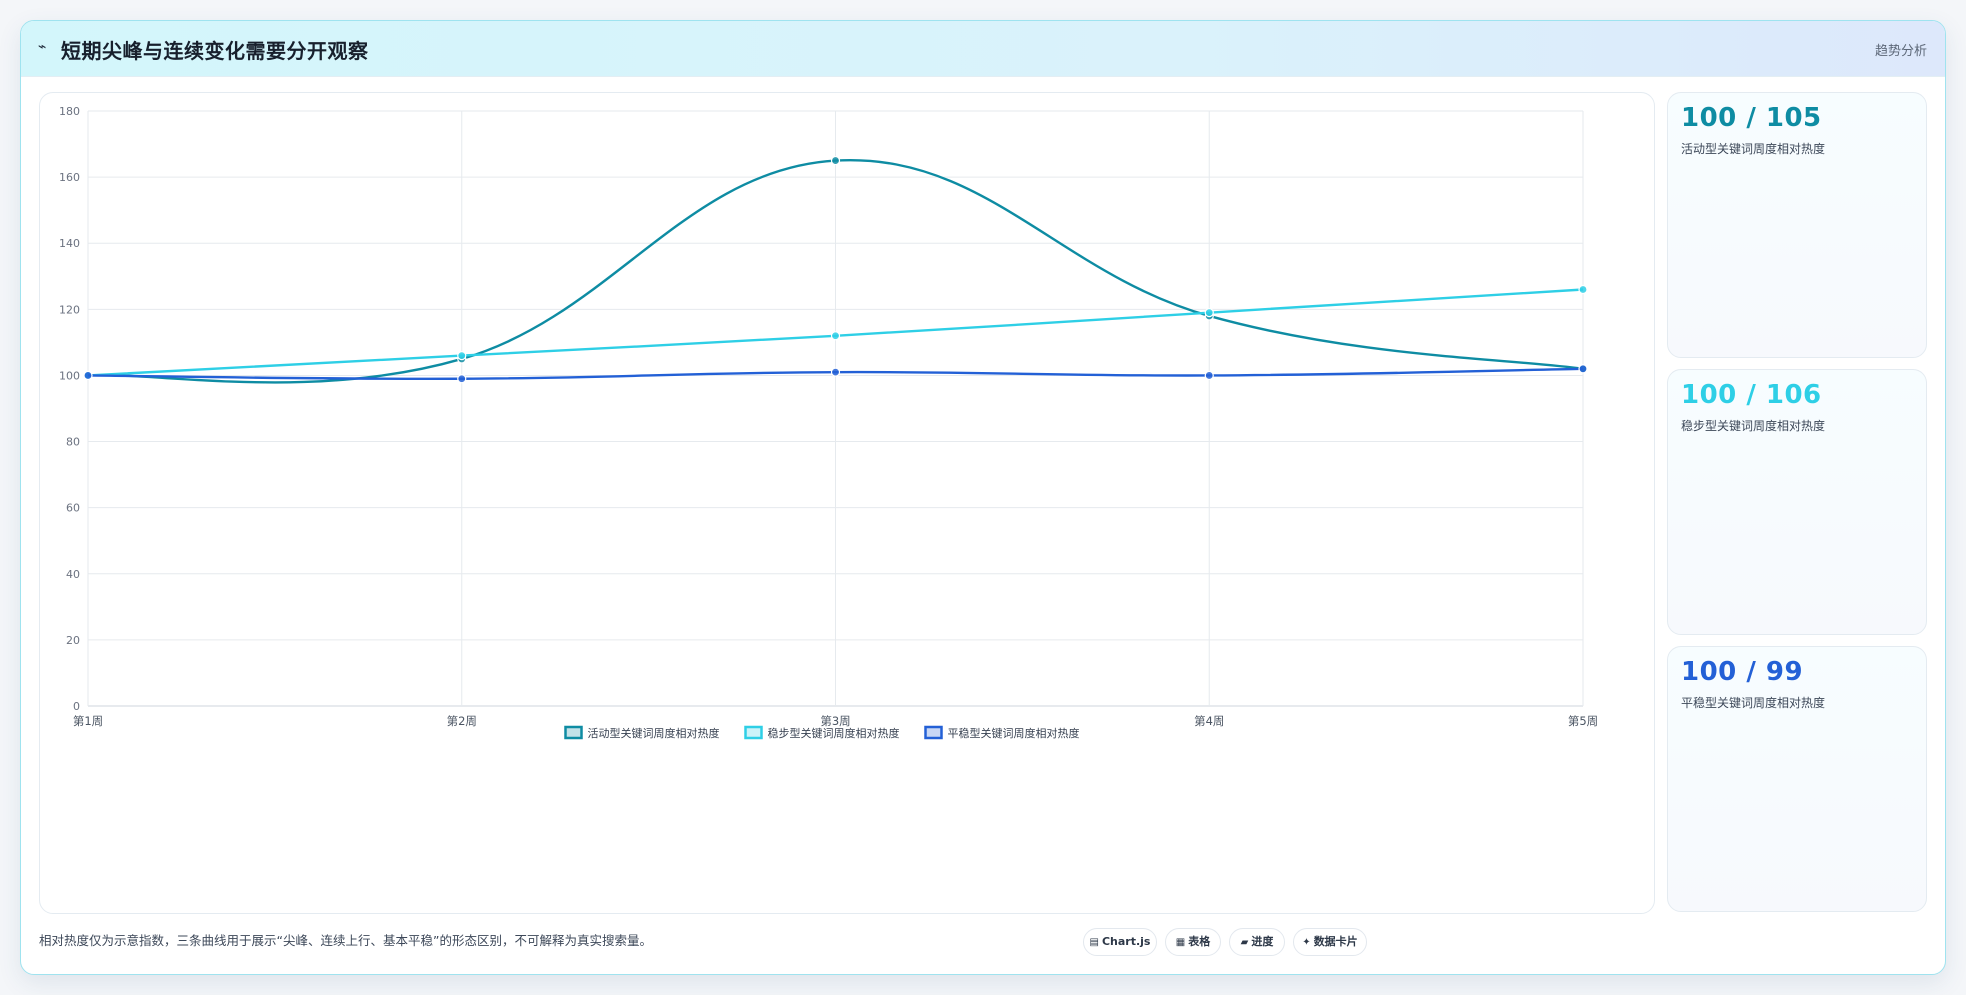 This screenshot has height=995, width=1966. I want to click on stat-card-steady: 100 / 106 稳步型关键词周度相对热度, so click(1797, 502).